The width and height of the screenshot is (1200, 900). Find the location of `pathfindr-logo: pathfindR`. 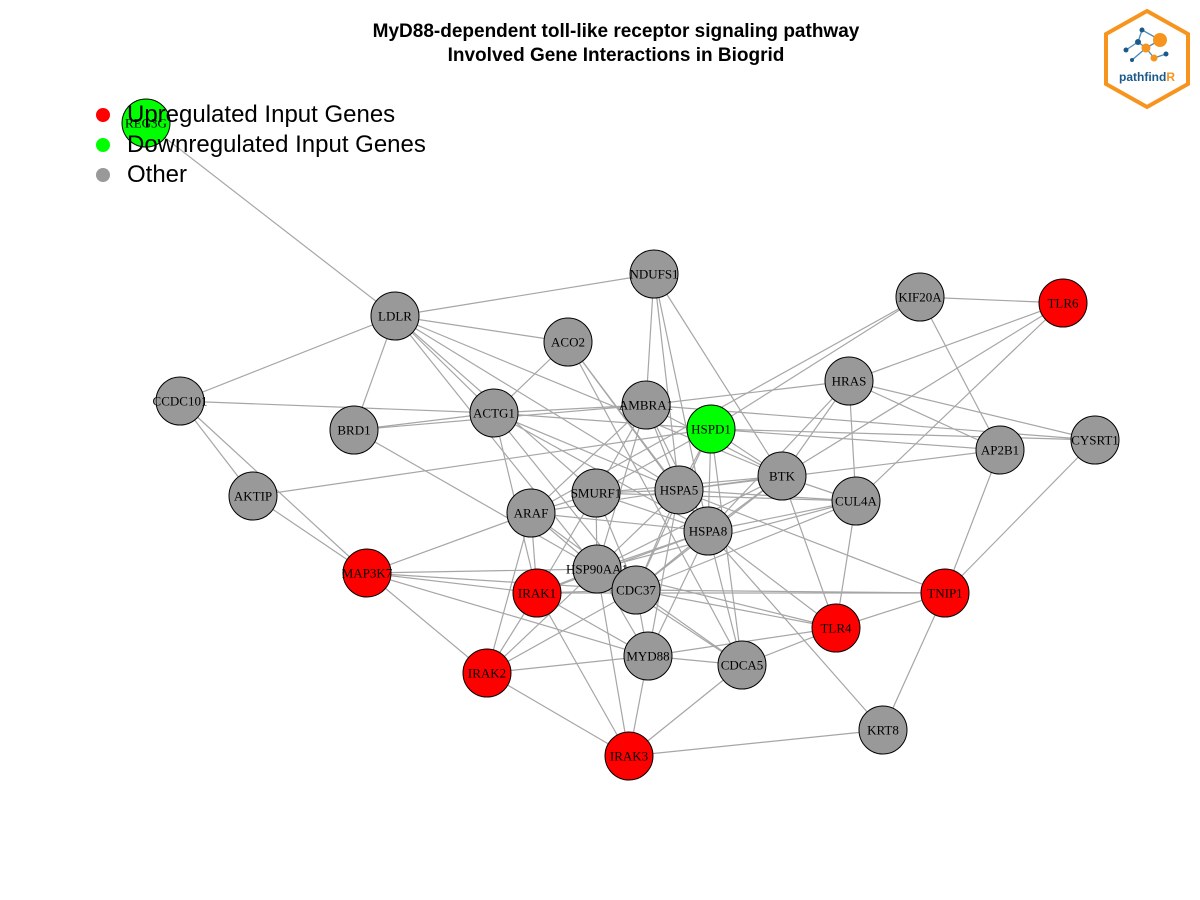

pathfindr-logo: pathfindR is located at coordinates (1147, 59).